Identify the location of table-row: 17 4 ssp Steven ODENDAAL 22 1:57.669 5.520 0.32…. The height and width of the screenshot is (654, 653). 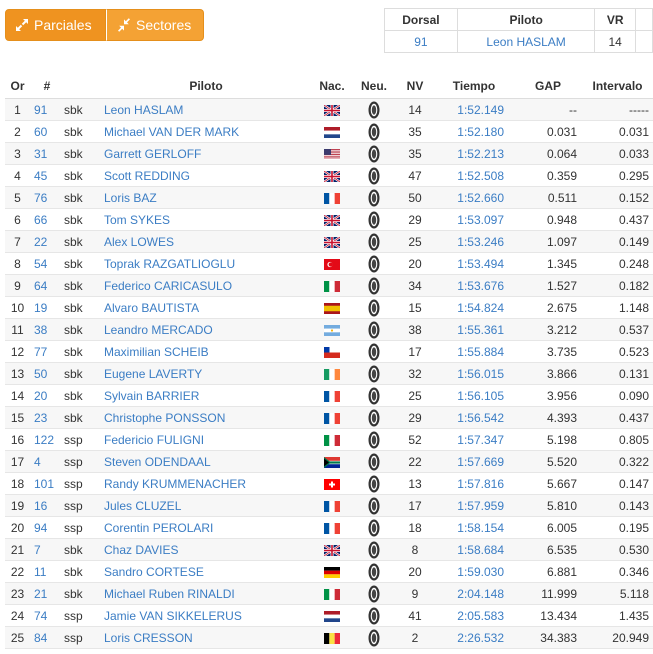
(329, 461).